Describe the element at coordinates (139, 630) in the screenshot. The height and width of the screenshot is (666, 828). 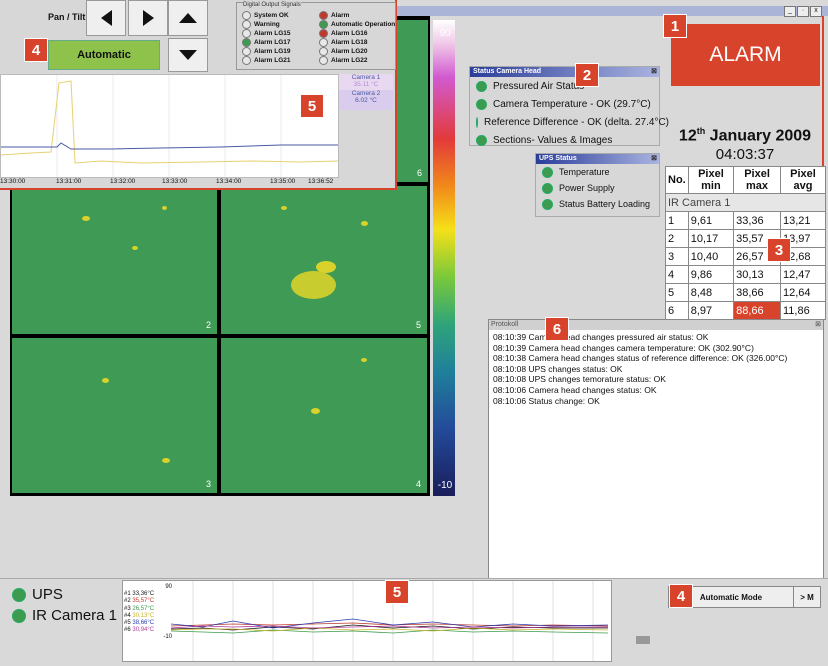
I see `series-legend-6: #6 30,94°C` at that location.